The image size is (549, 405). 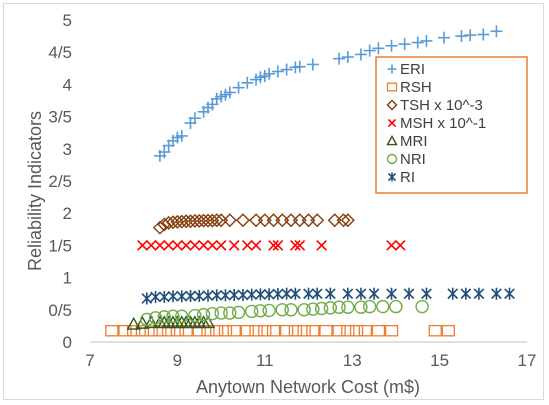 I want to click on legend-item: RSH, so click(x=409, y=87).